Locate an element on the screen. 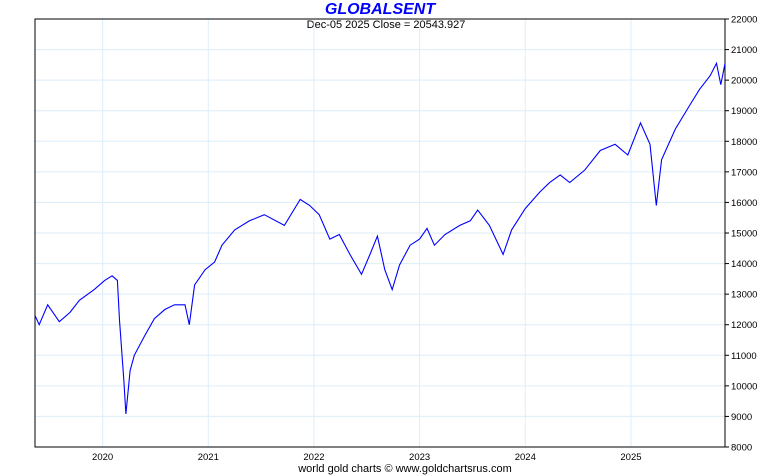 The width and height of the screenshot is (760, 475). chart-title: GLOBALSENT is located at coordinates (380, 9).